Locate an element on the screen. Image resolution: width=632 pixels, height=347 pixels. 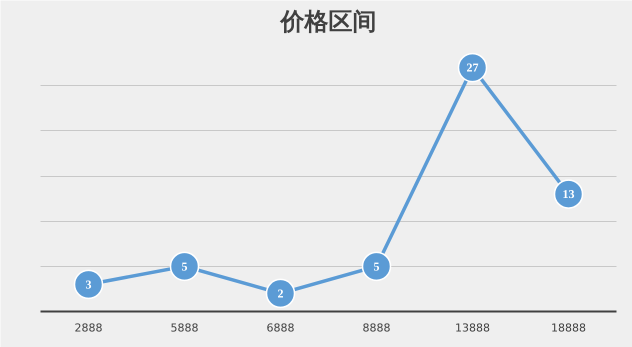
x-tick-label: 8888 is located at coordinates (376, 328).